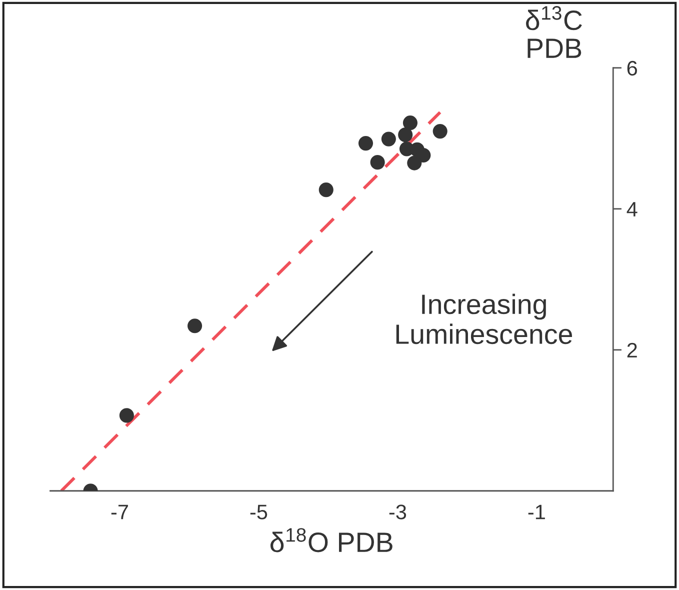 This screenshot has height=590, width=679. What do you see at coordinates (331, 540) in the screenshot?
I see `x-axis-title: δ$^{18}$O PDB` at bounding box center [331, 540].